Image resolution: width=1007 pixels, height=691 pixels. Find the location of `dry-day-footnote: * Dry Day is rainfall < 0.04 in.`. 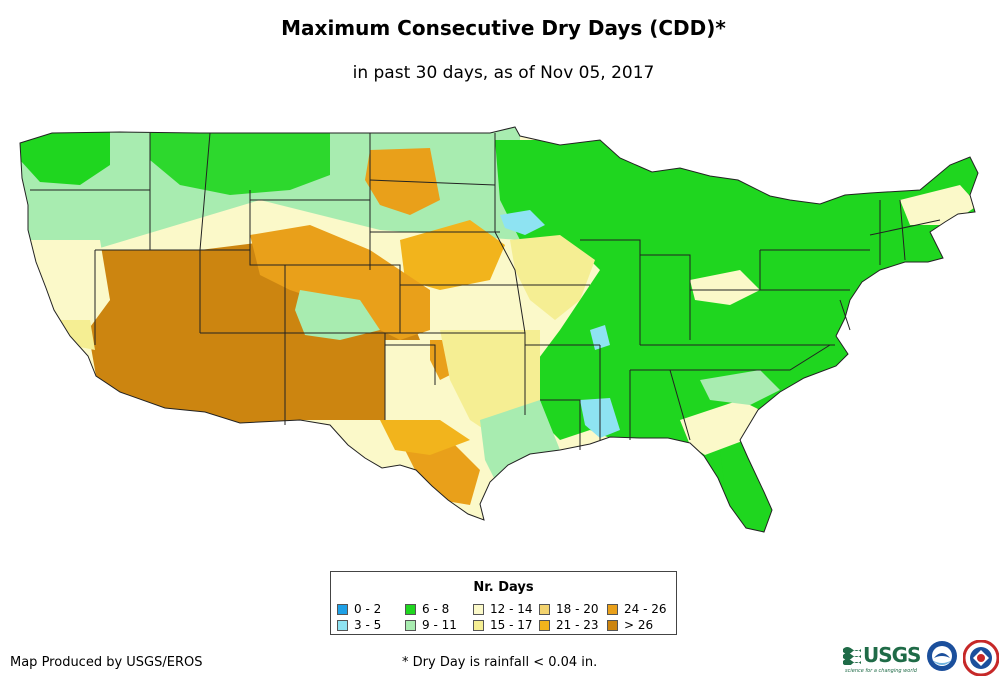

dry-day-footnote: * Dry Day is rainfall < 0.04 in. is located at coordinates (500, 662).